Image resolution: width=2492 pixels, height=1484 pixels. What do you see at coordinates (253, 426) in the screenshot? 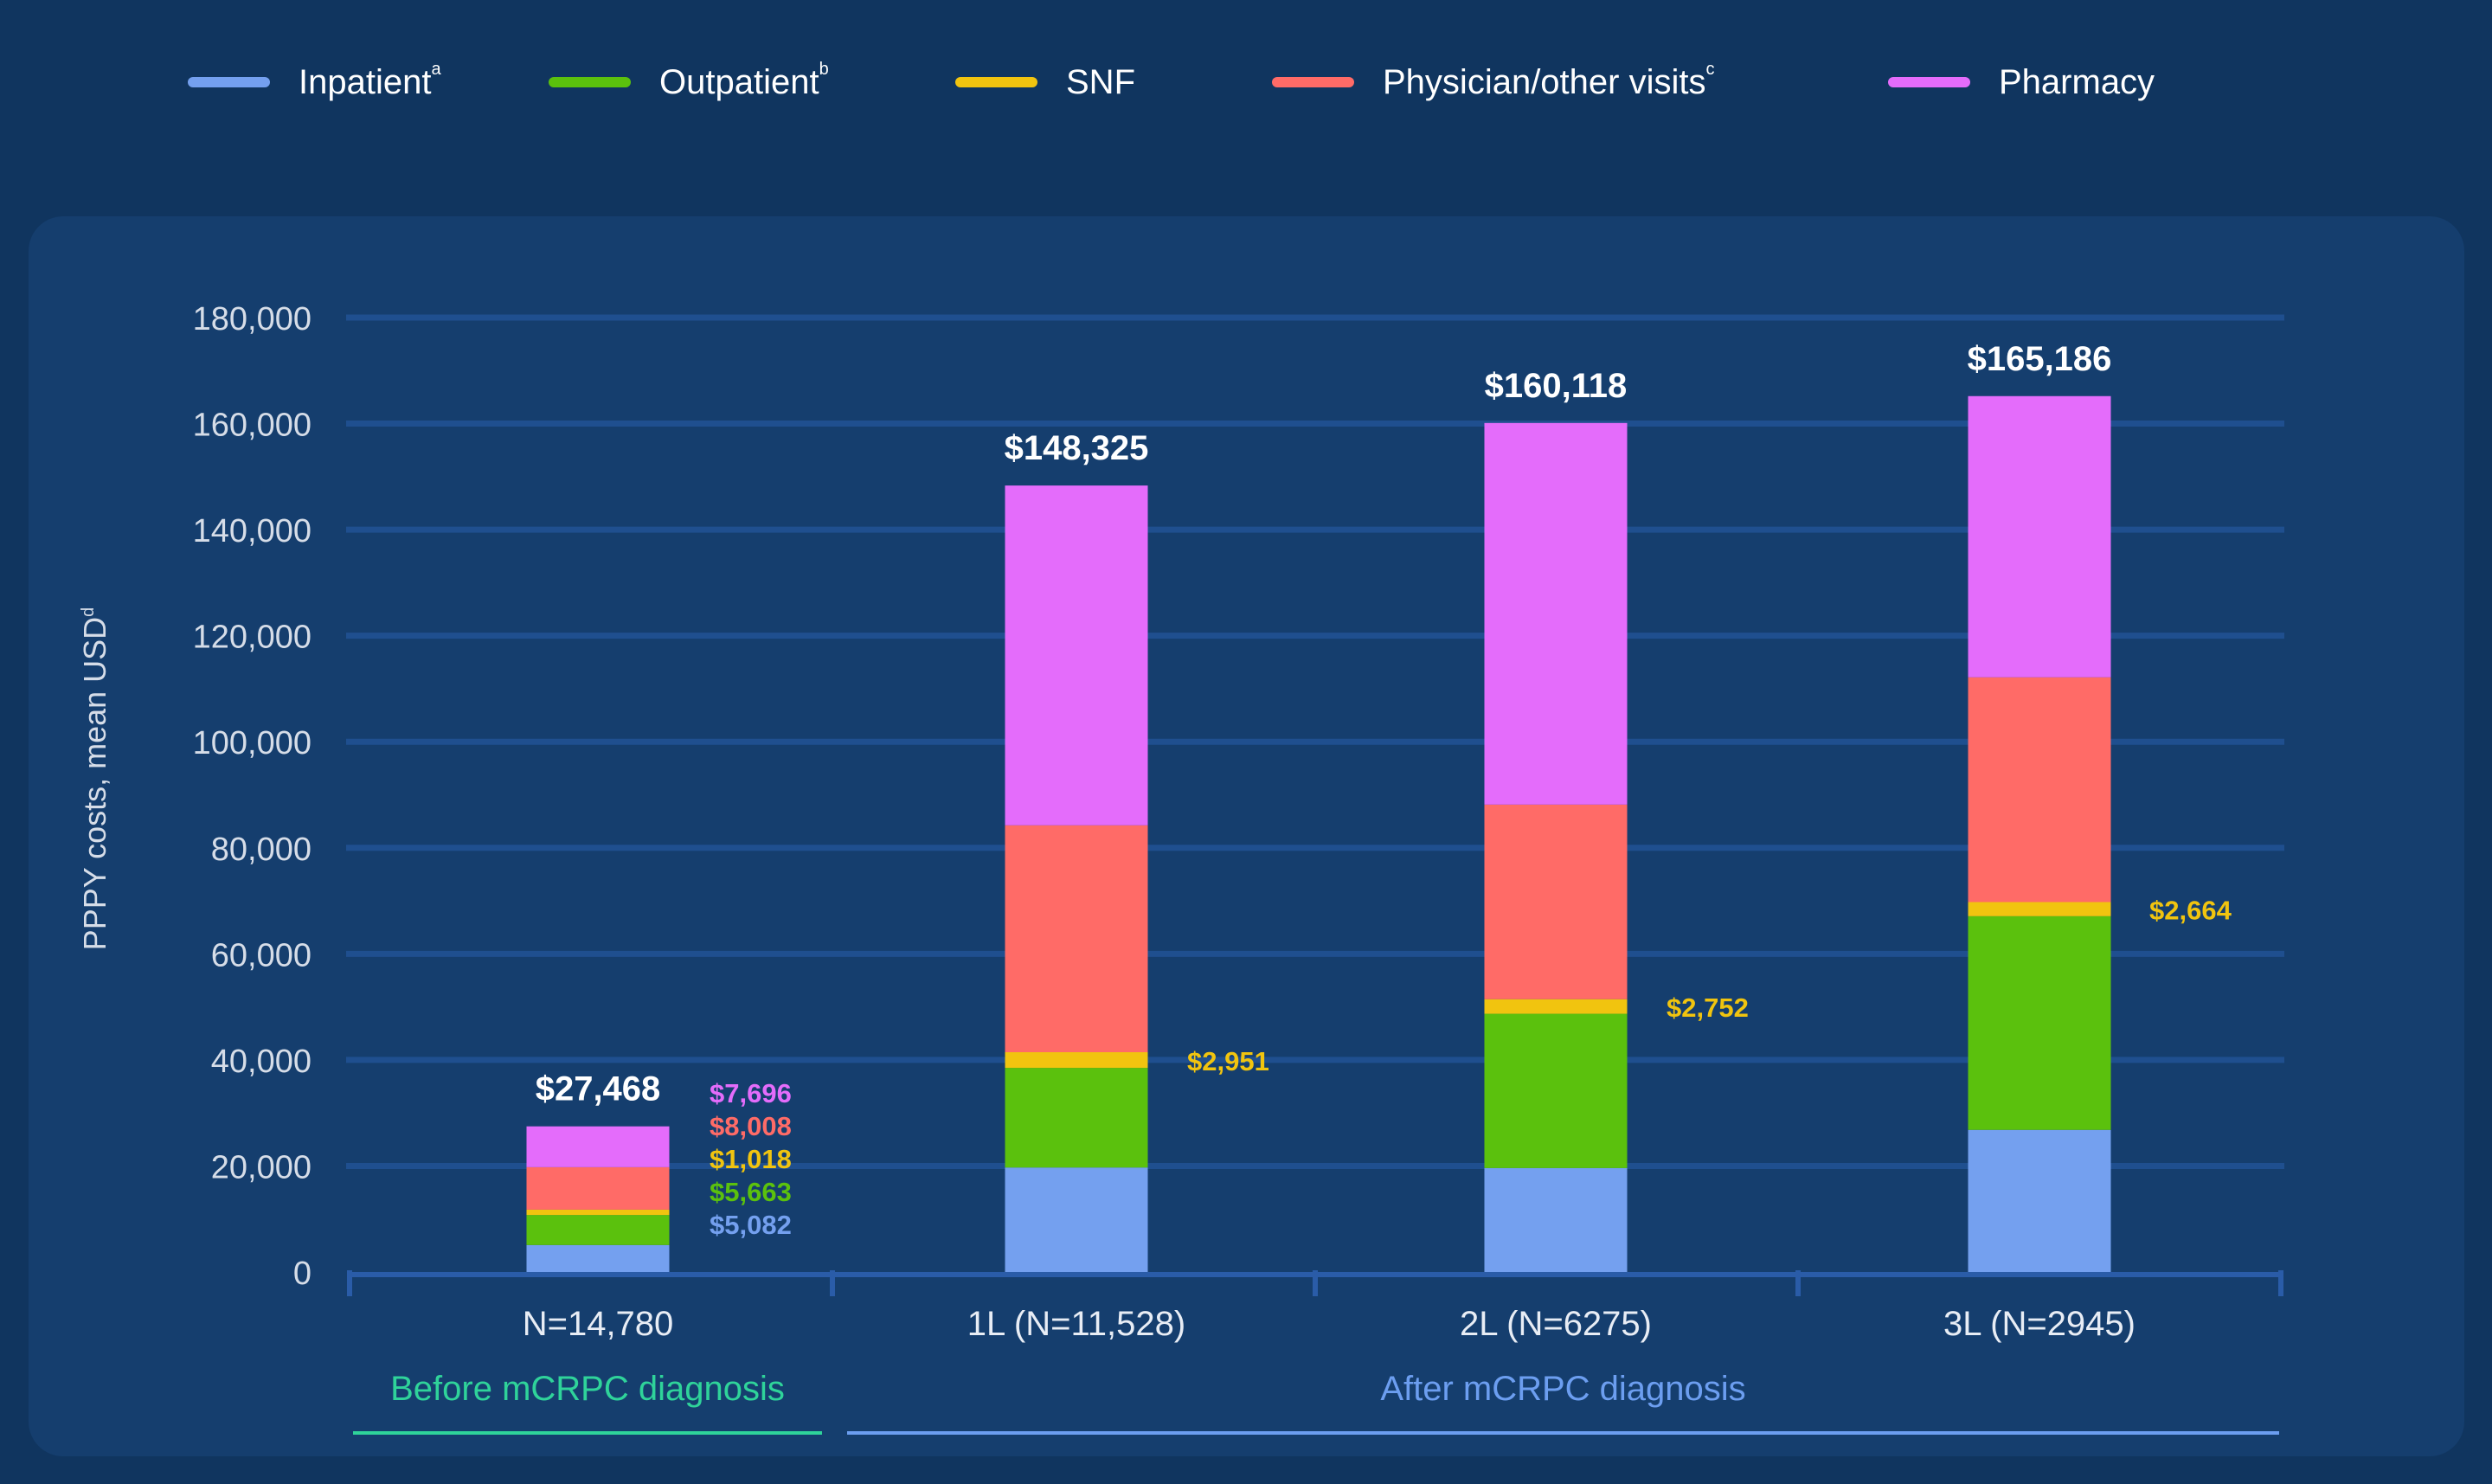
I see `y-tick-label: 160,000` at bounding box center [253, 426].